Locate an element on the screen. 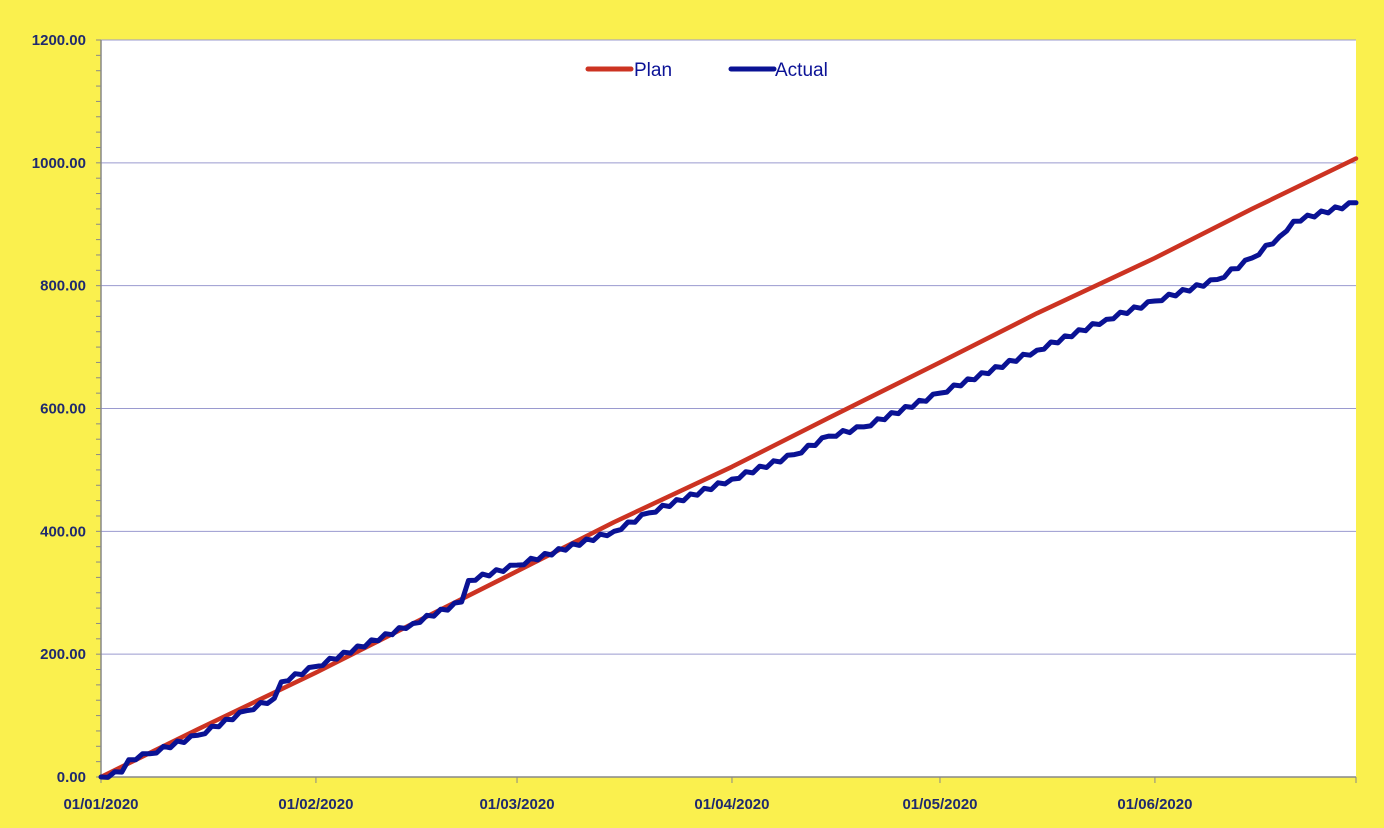 This screenshot has width=1384, height=828. x-tick-label: 01/05/2020 is located at coordinates (939, 804).